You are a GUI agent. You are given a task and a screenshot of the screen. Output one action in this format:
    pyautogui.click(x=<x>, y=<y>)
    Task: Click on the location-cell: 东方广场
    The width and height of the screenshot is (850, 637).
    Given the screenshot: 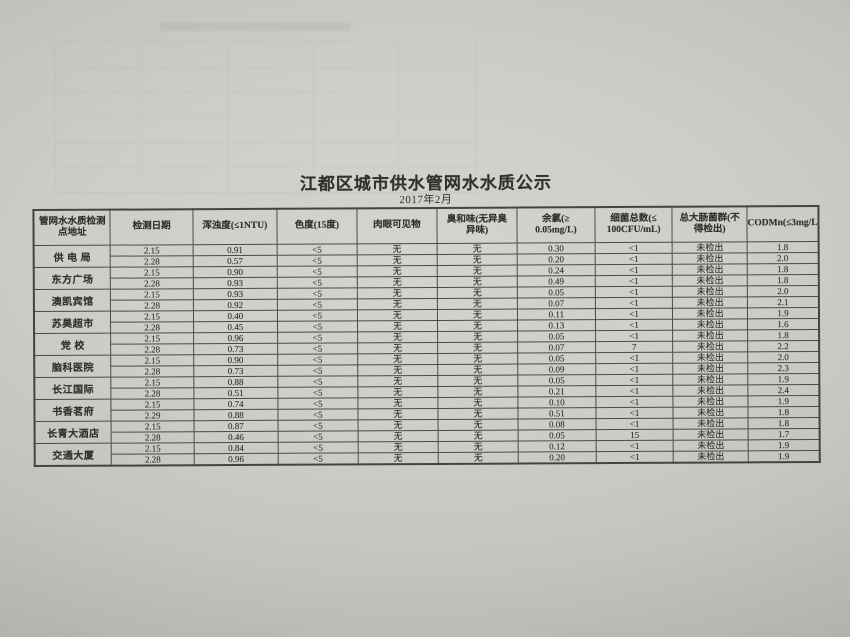 What is the action you would take?
    pyautogui.click(x=72, y=278)
    